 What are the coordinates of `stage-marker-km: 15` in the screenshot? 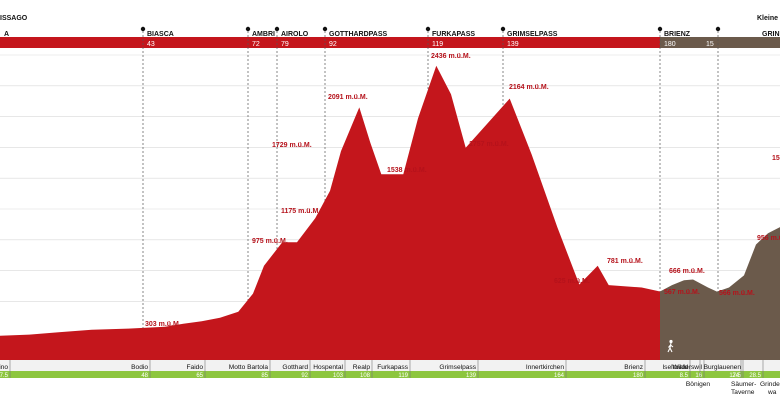 It's located at (710, 44).